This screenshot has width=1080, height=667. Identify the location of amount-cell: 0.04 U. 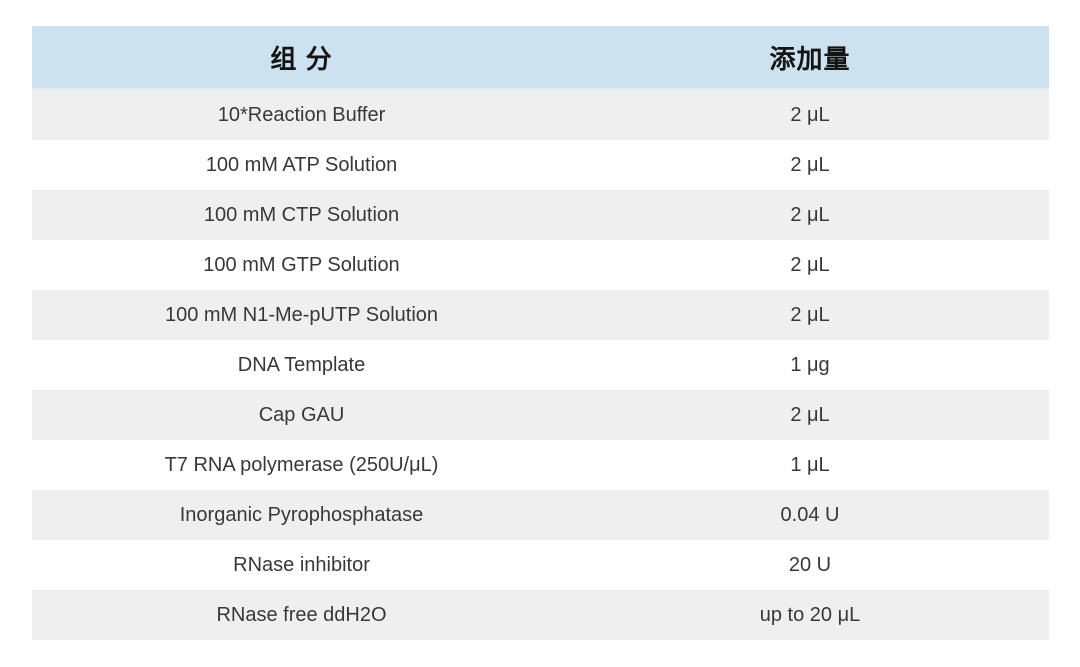
(810, 514).